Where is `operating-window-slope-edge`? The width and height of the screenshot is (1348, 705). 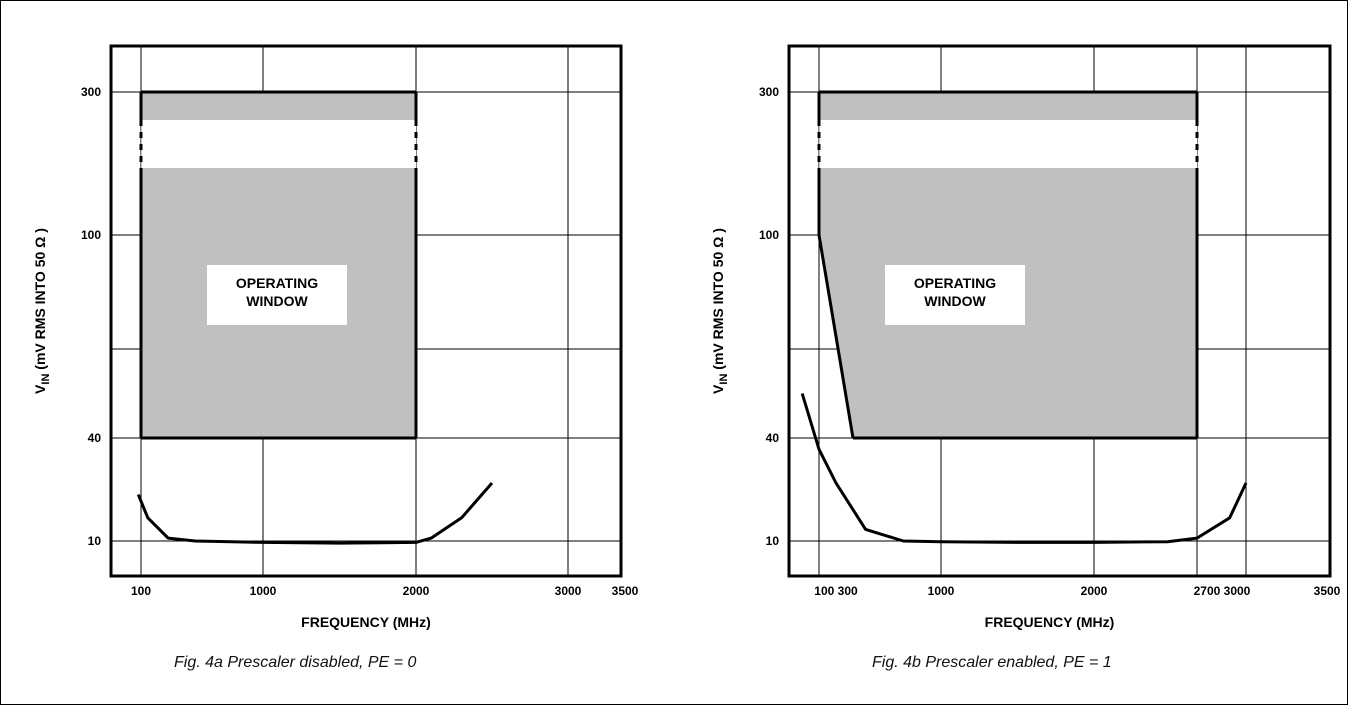
operating-window-slope-edge is located at coordinates (836, 336).